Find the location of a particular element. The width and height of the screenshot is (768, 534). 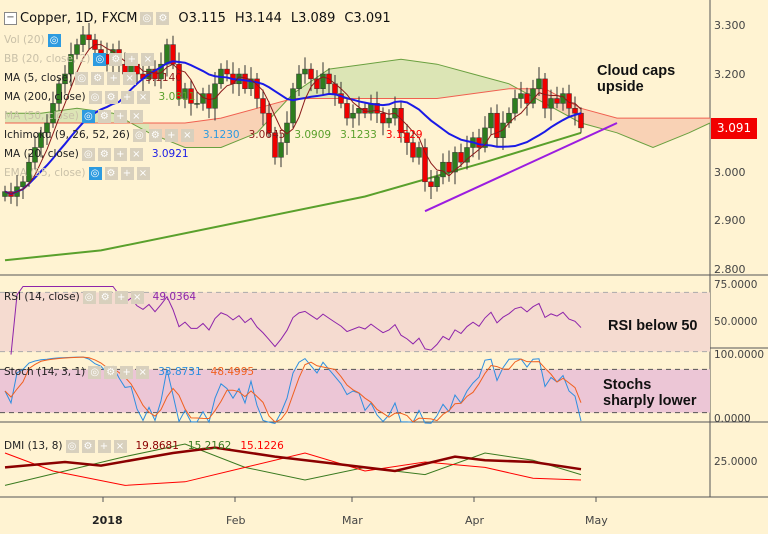

collapse-icon: − is located at coordinates (10, 18).